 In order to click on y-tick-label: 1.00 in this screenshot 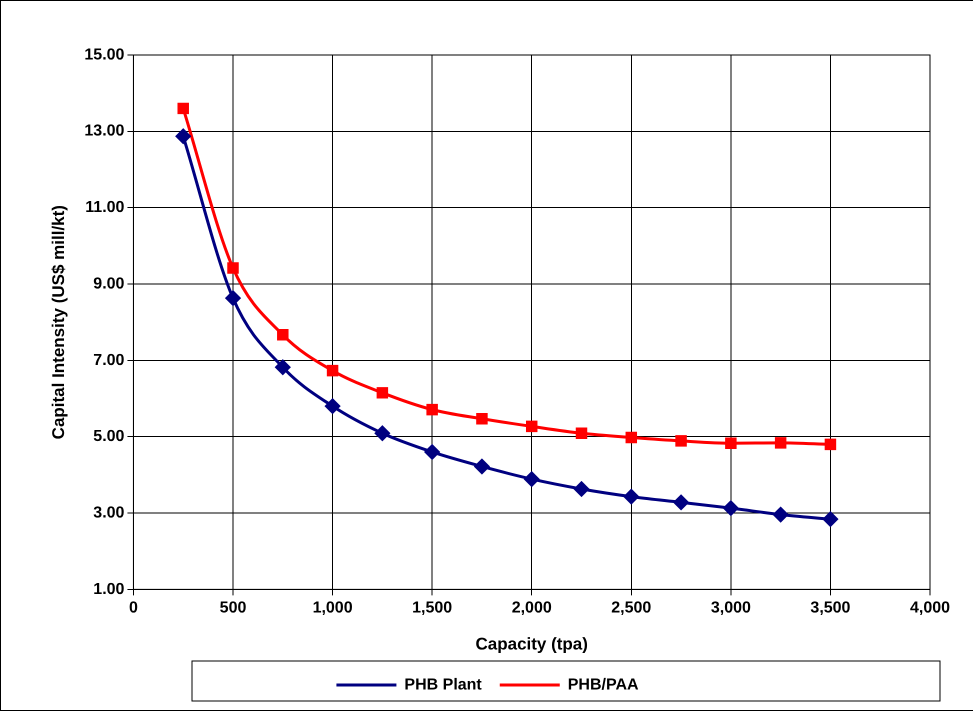, I will do `click(109, 589)`.